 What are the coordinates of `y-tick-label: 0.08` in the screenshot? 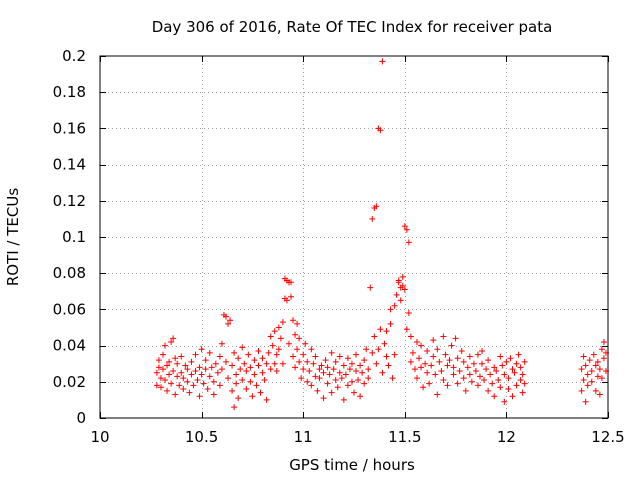 It's located at (69, 273).